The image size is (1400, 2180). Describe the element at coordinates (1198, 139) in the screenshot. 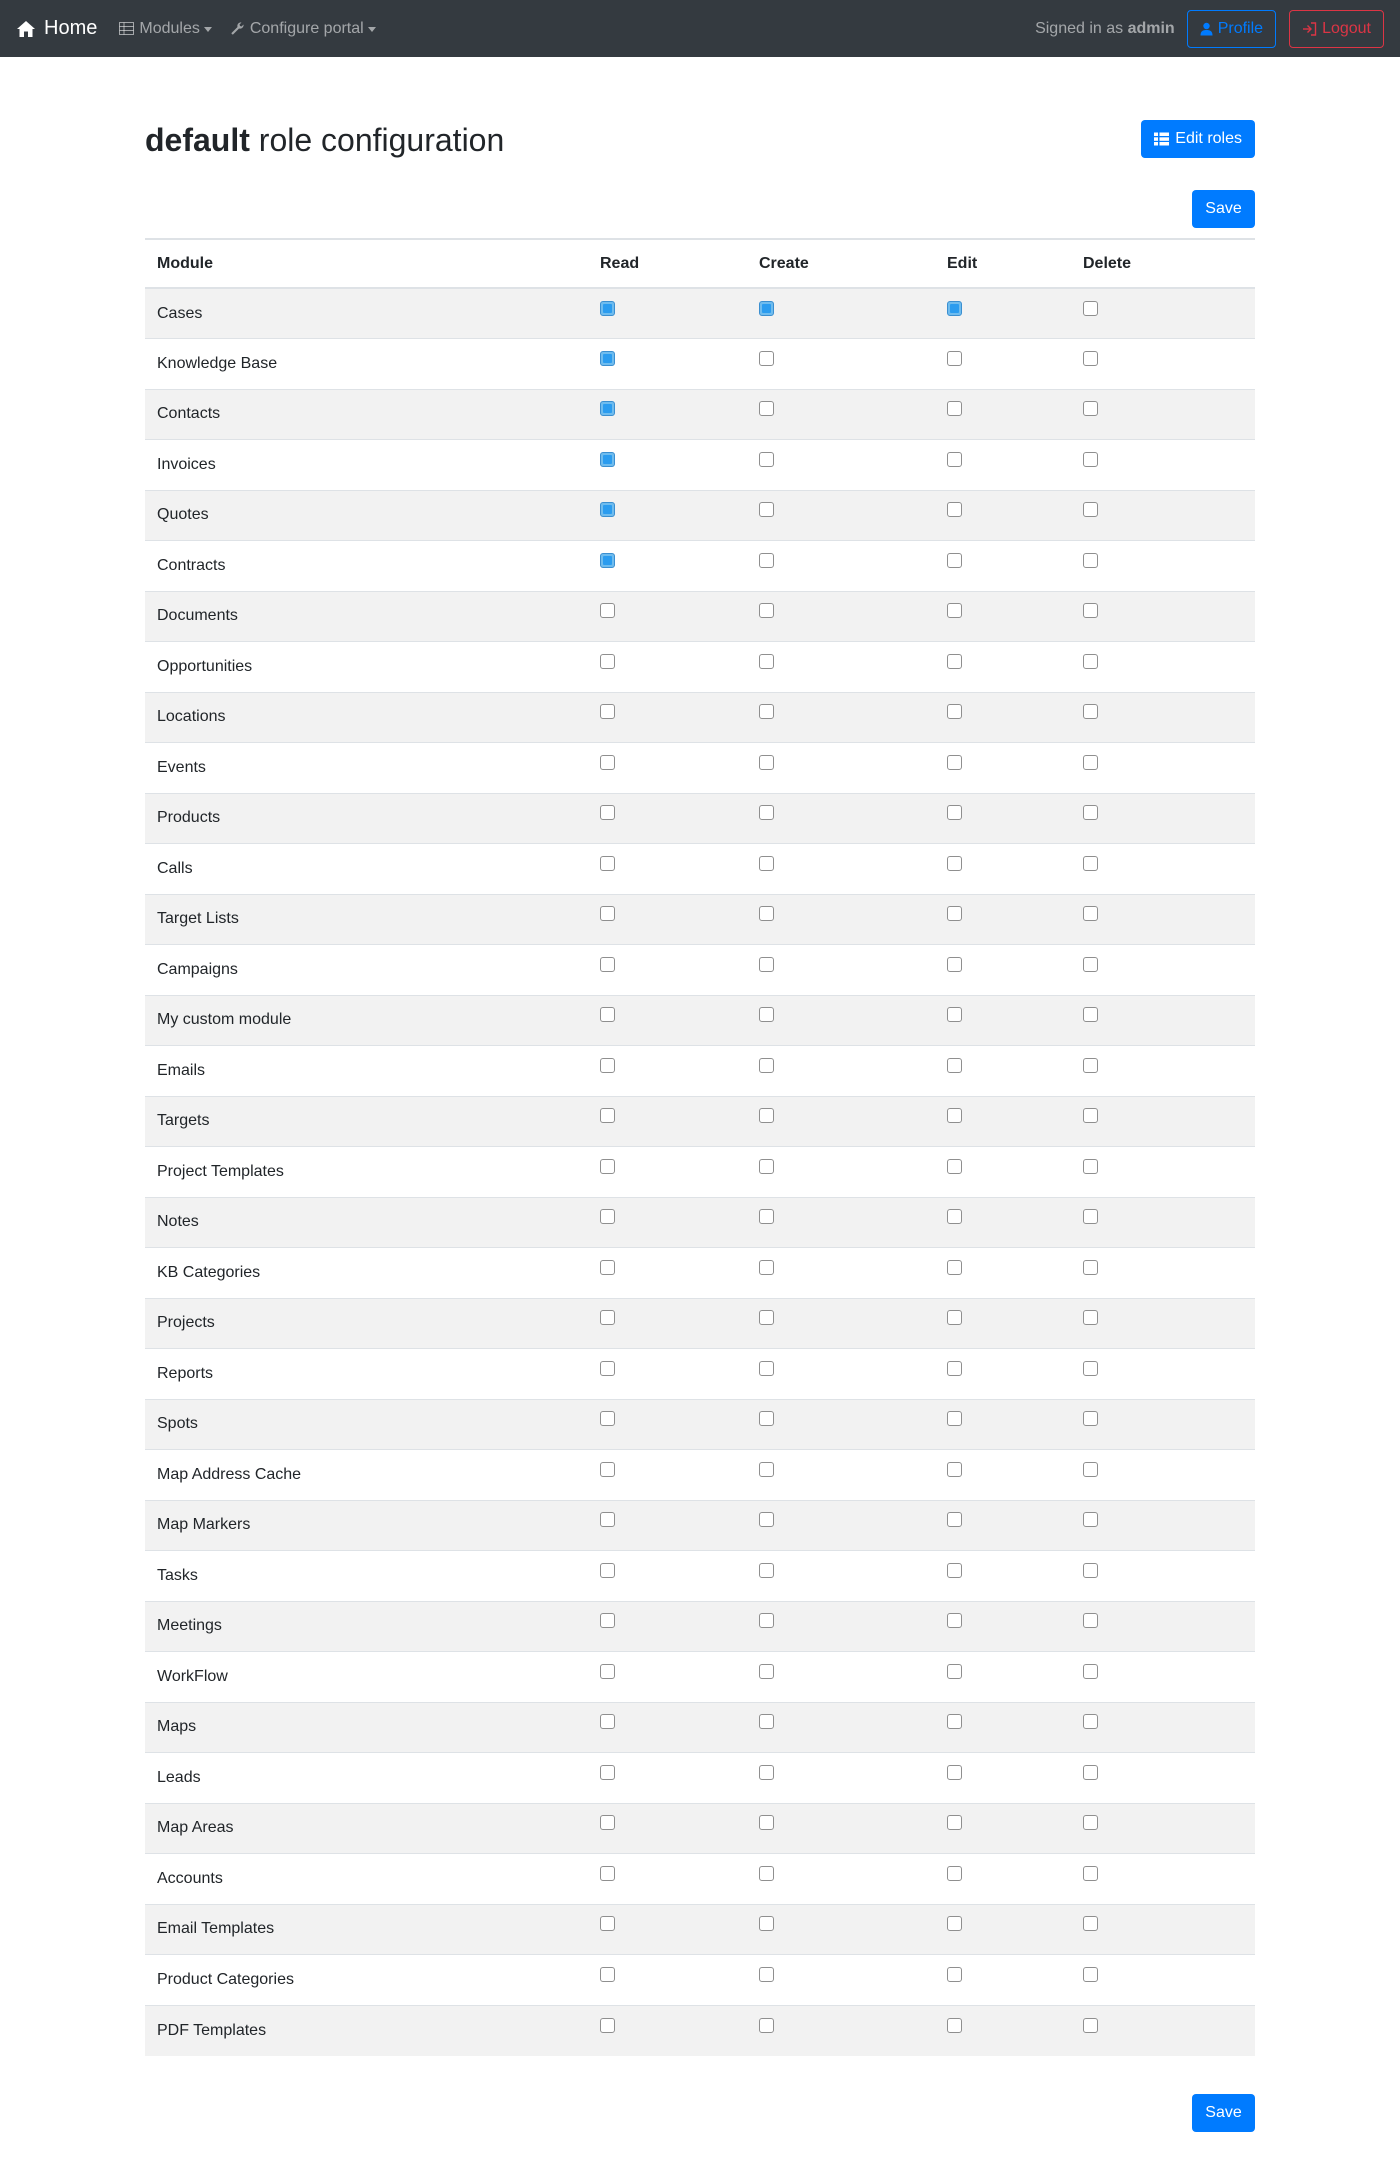

I see `edit-roles-button: Edit roles` at that location.